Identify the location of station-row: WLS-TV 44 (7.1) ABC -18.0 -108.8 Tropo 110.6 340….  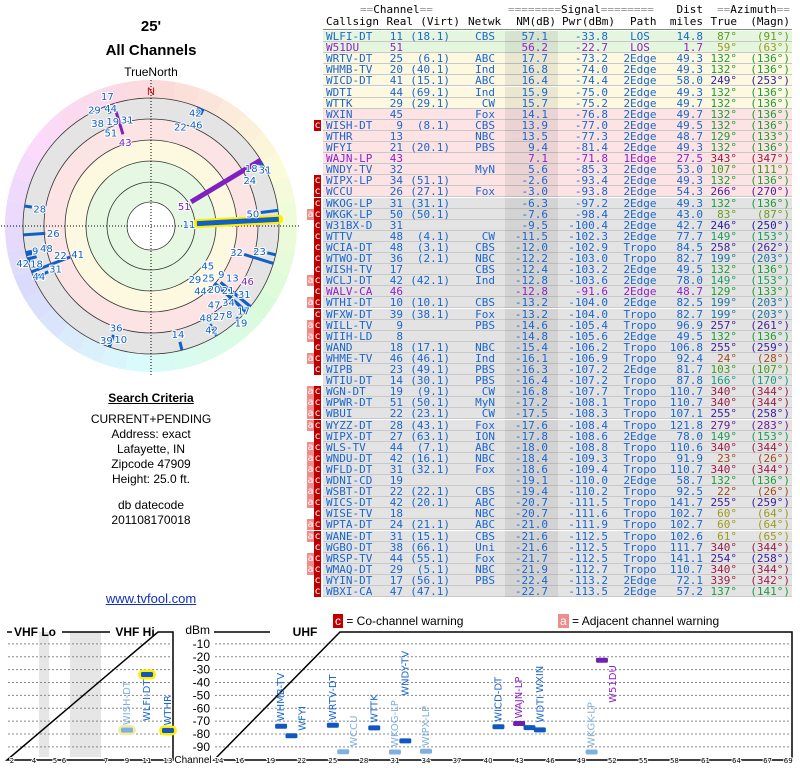
(549, 447).